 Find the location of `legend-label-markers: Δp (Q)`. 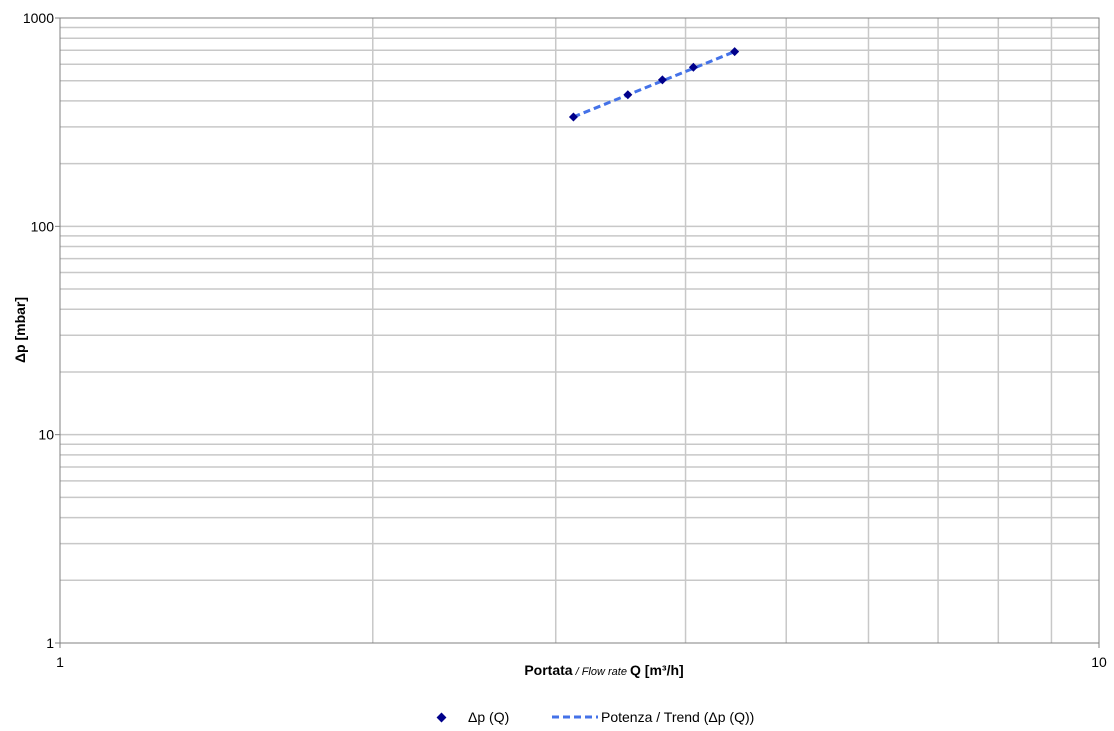

legend-label-markers: Δp (Q) is located at coordinates (488, 717).